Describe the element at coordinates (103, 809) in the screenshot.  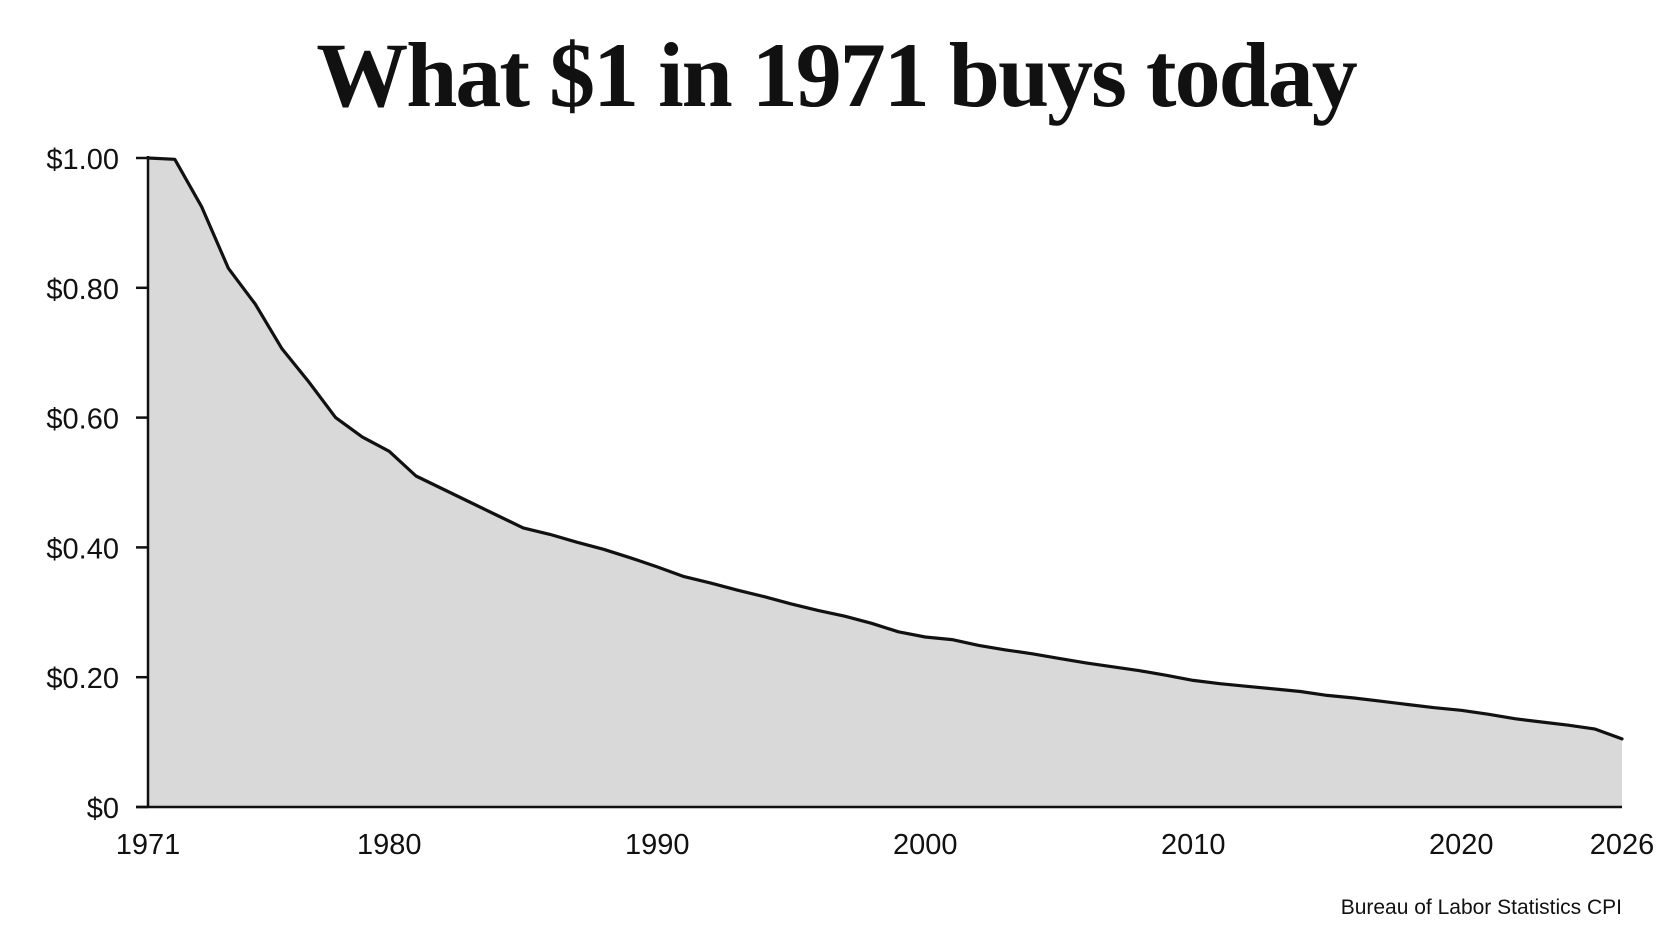
I see `y-tick-label: $0` at that location.